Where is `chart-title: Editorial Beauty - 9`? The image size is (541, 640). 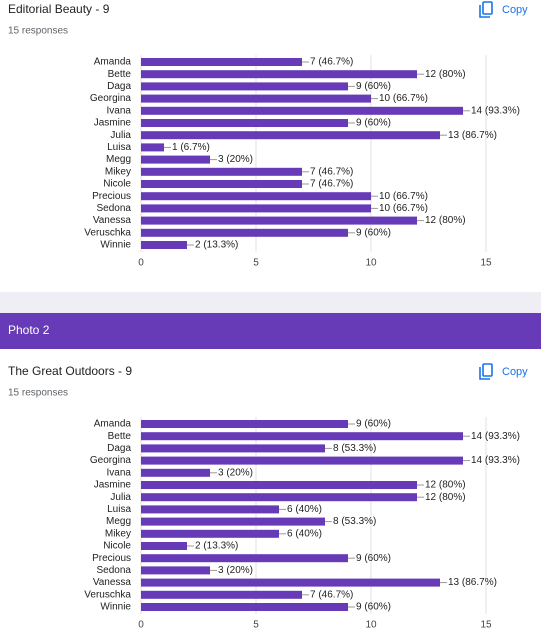 chart-title: Editorial Beauty - 9 is located at coordinates (59, 9).